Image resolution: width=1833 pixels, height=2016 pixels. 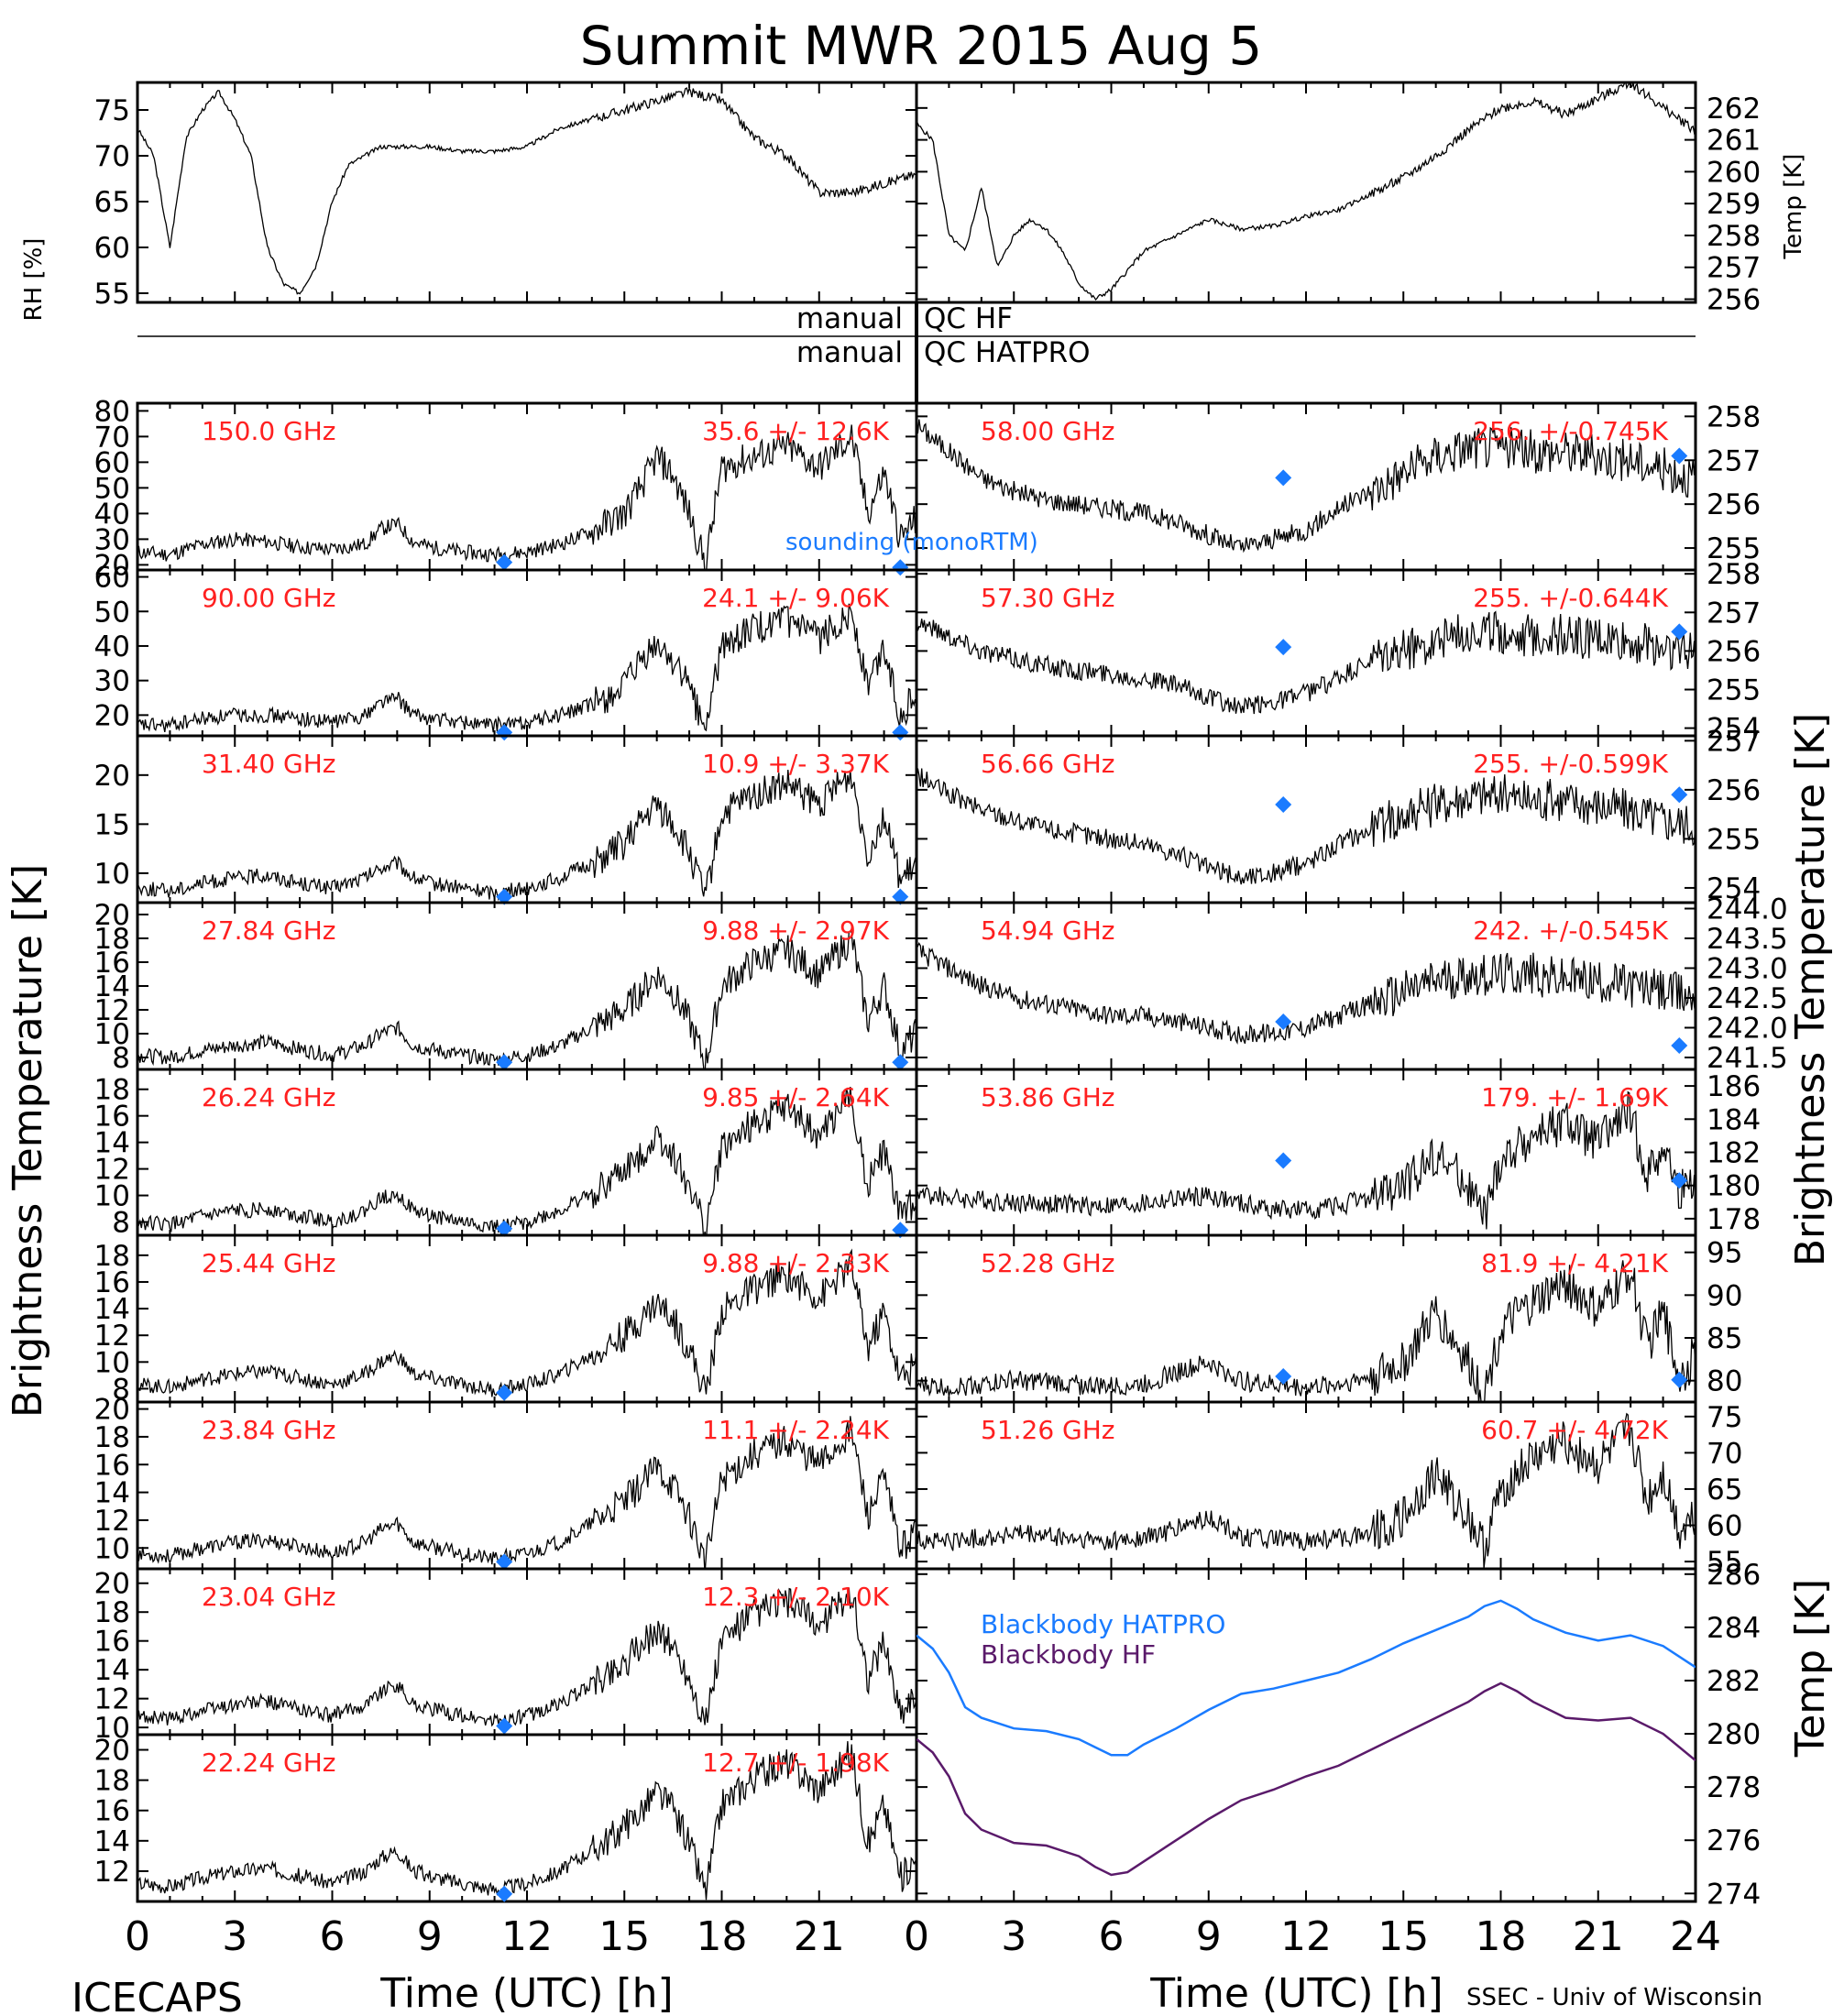 I want to click on hf-1-series-line, so click(x=526, y=668).